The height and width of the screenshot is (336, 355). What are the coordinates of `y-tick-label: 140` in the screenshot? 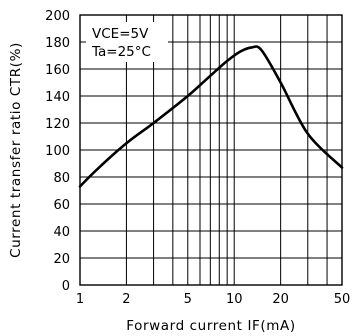 It's located at (57, 97).